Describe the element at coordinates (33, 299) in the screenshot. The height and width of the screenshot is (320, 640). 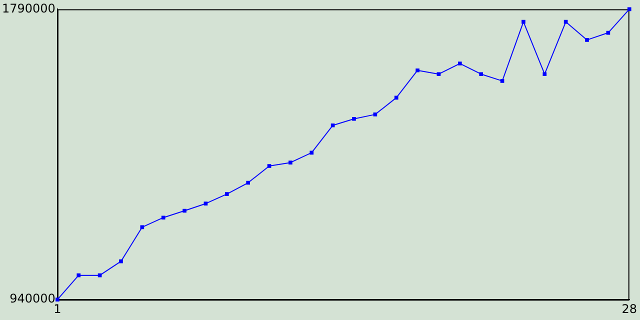
I see `y-tick-label: 940000` at that location.